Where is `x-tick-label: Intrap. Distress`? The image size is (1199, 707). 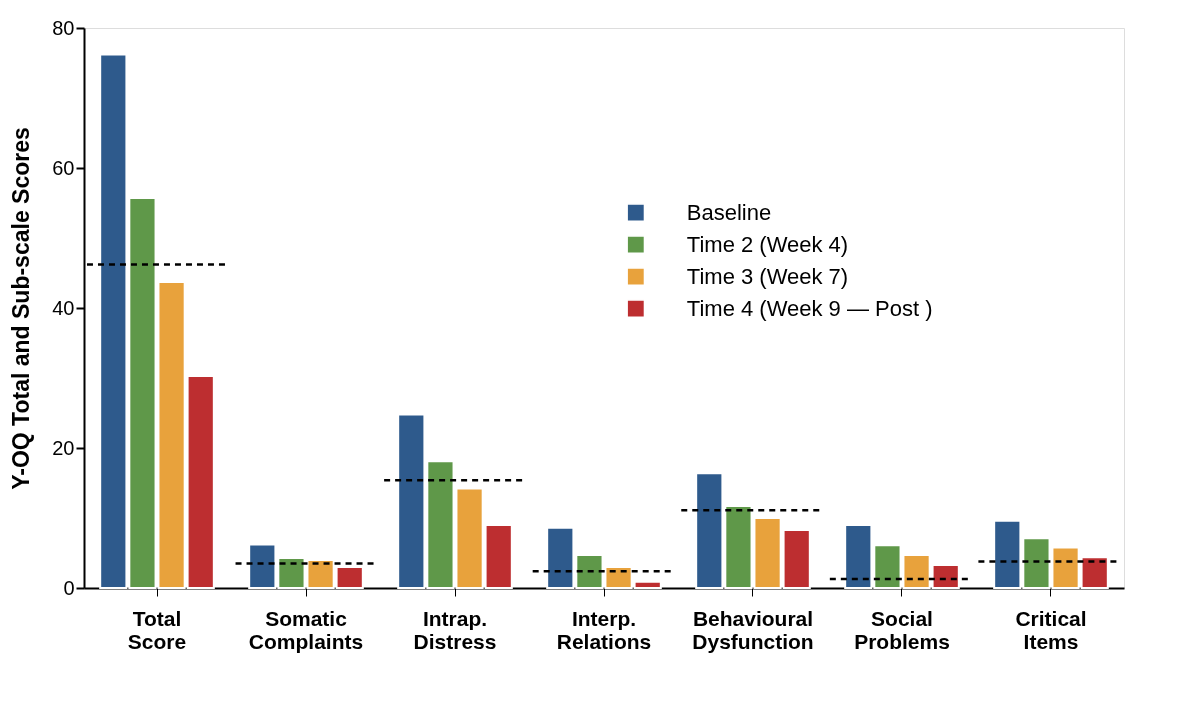 x-tick-label: Intrap. Distress is located at coordinates (455, 629).